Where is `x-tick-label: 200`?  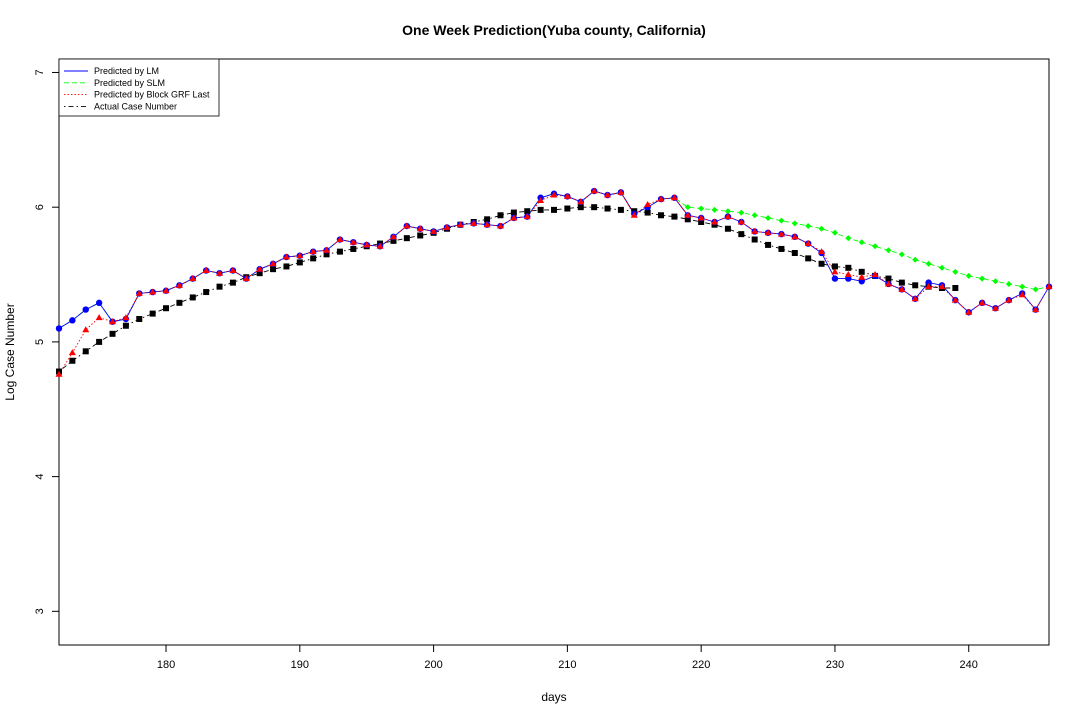 x-tick-label: 200 is located at coordinates (433, 665).